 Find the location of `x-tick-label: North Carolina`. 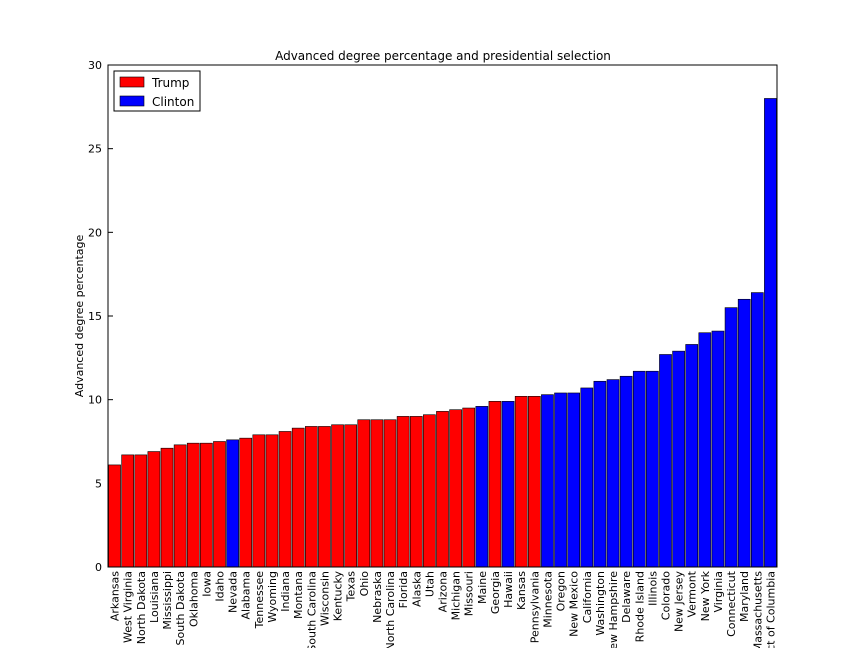

x-tick-label: North Carolina is located at coordinates (390, 609).